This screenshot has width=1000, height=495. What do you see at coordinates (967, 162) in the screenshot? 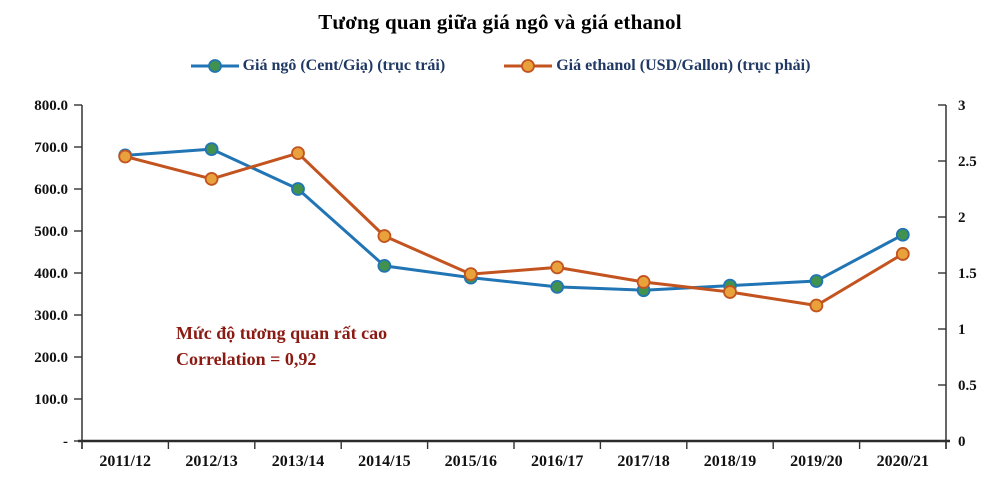
I see `right-axis-tick-label: 2.5` at bounding box center [967, 162].